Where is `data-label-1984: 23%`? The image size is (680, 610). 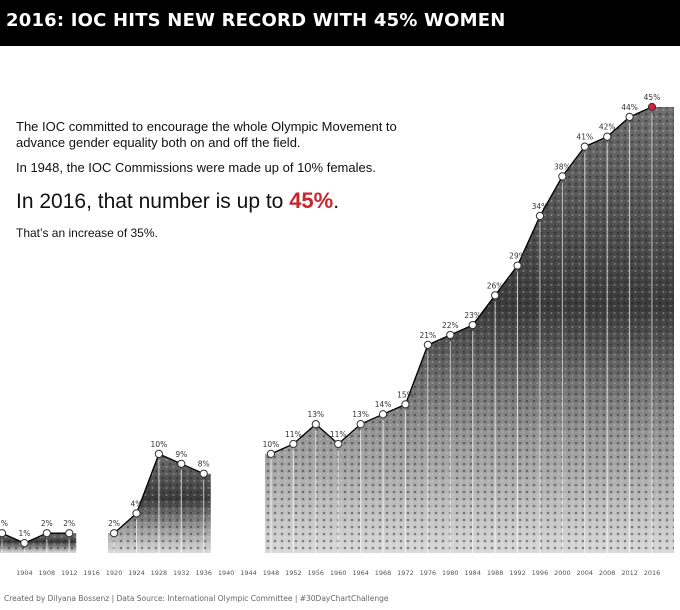
data-label-1984: 23% is located at coordinates (472, 315).